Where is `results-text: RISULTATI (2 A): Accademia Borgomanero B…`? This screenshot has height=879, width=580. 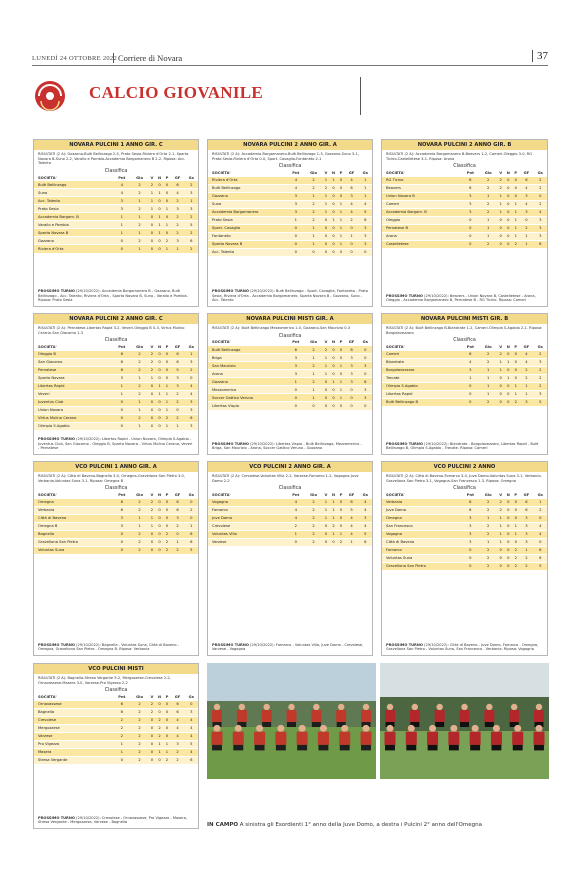
results-text: RISULTATI (2 A): Accademia Borgomanero B… is located at coordinates (459, 156).